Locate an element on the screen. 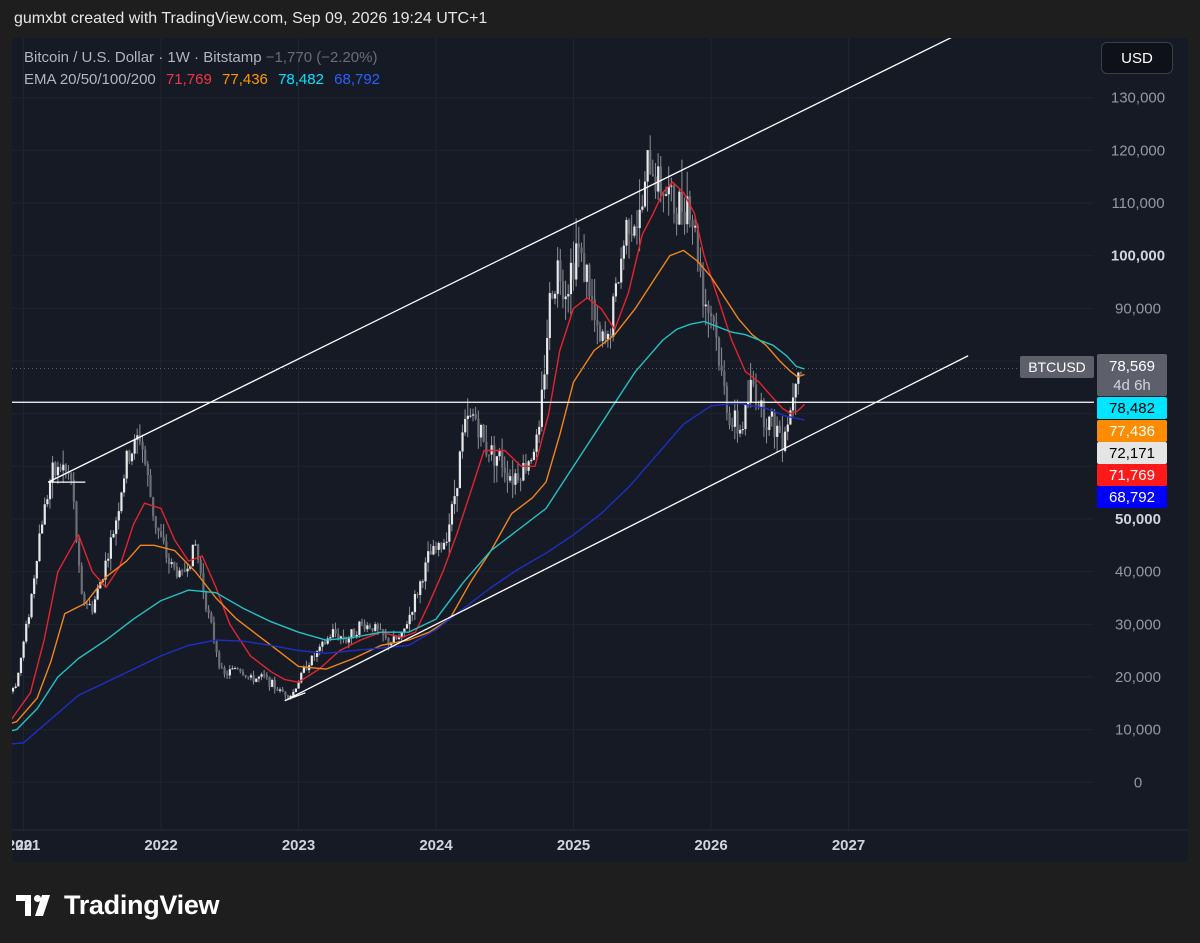 The height and width of the screenshot is (943, 1200). ema50-badge-bg is located at coordinates (1132, 431).